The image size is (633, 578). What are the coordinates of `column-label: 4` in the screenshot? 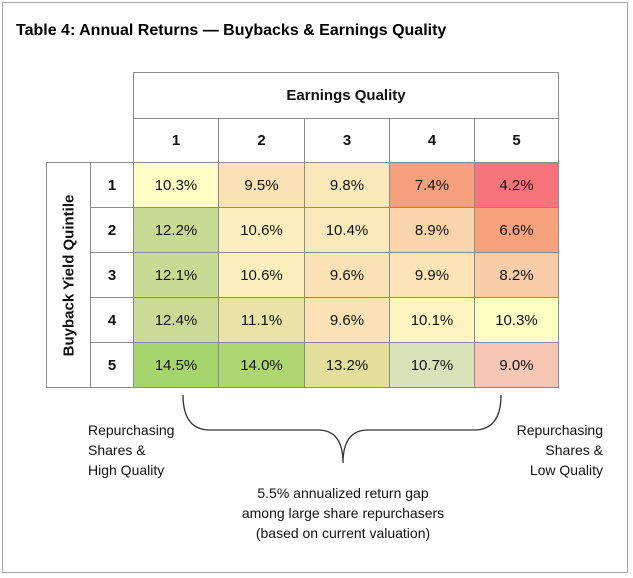 It's located at (432, 140).